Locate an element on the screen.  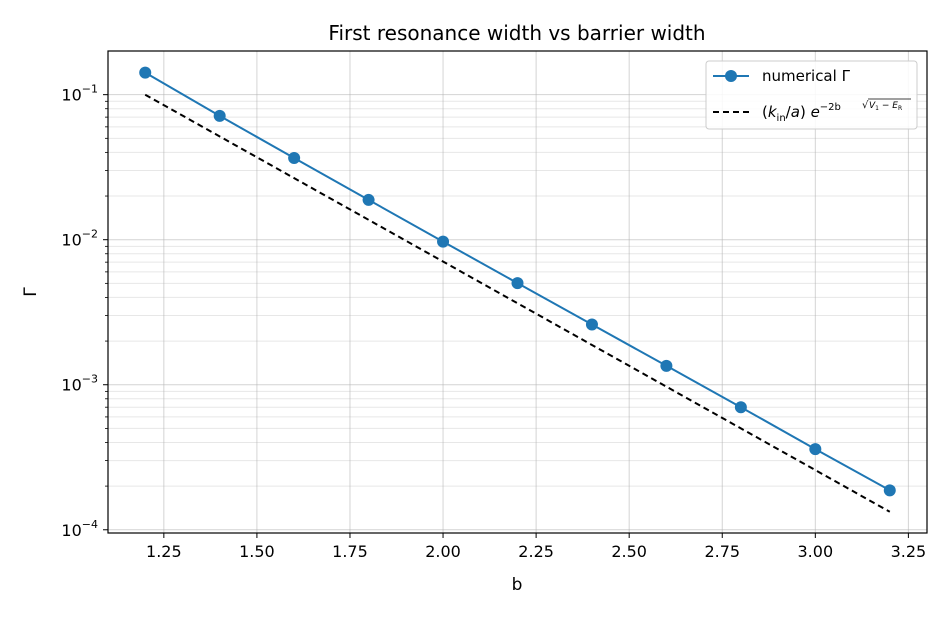
legend: numerical Γ (kin/a) e−2b √ V1 − ER is located at coordinates (811, 95).